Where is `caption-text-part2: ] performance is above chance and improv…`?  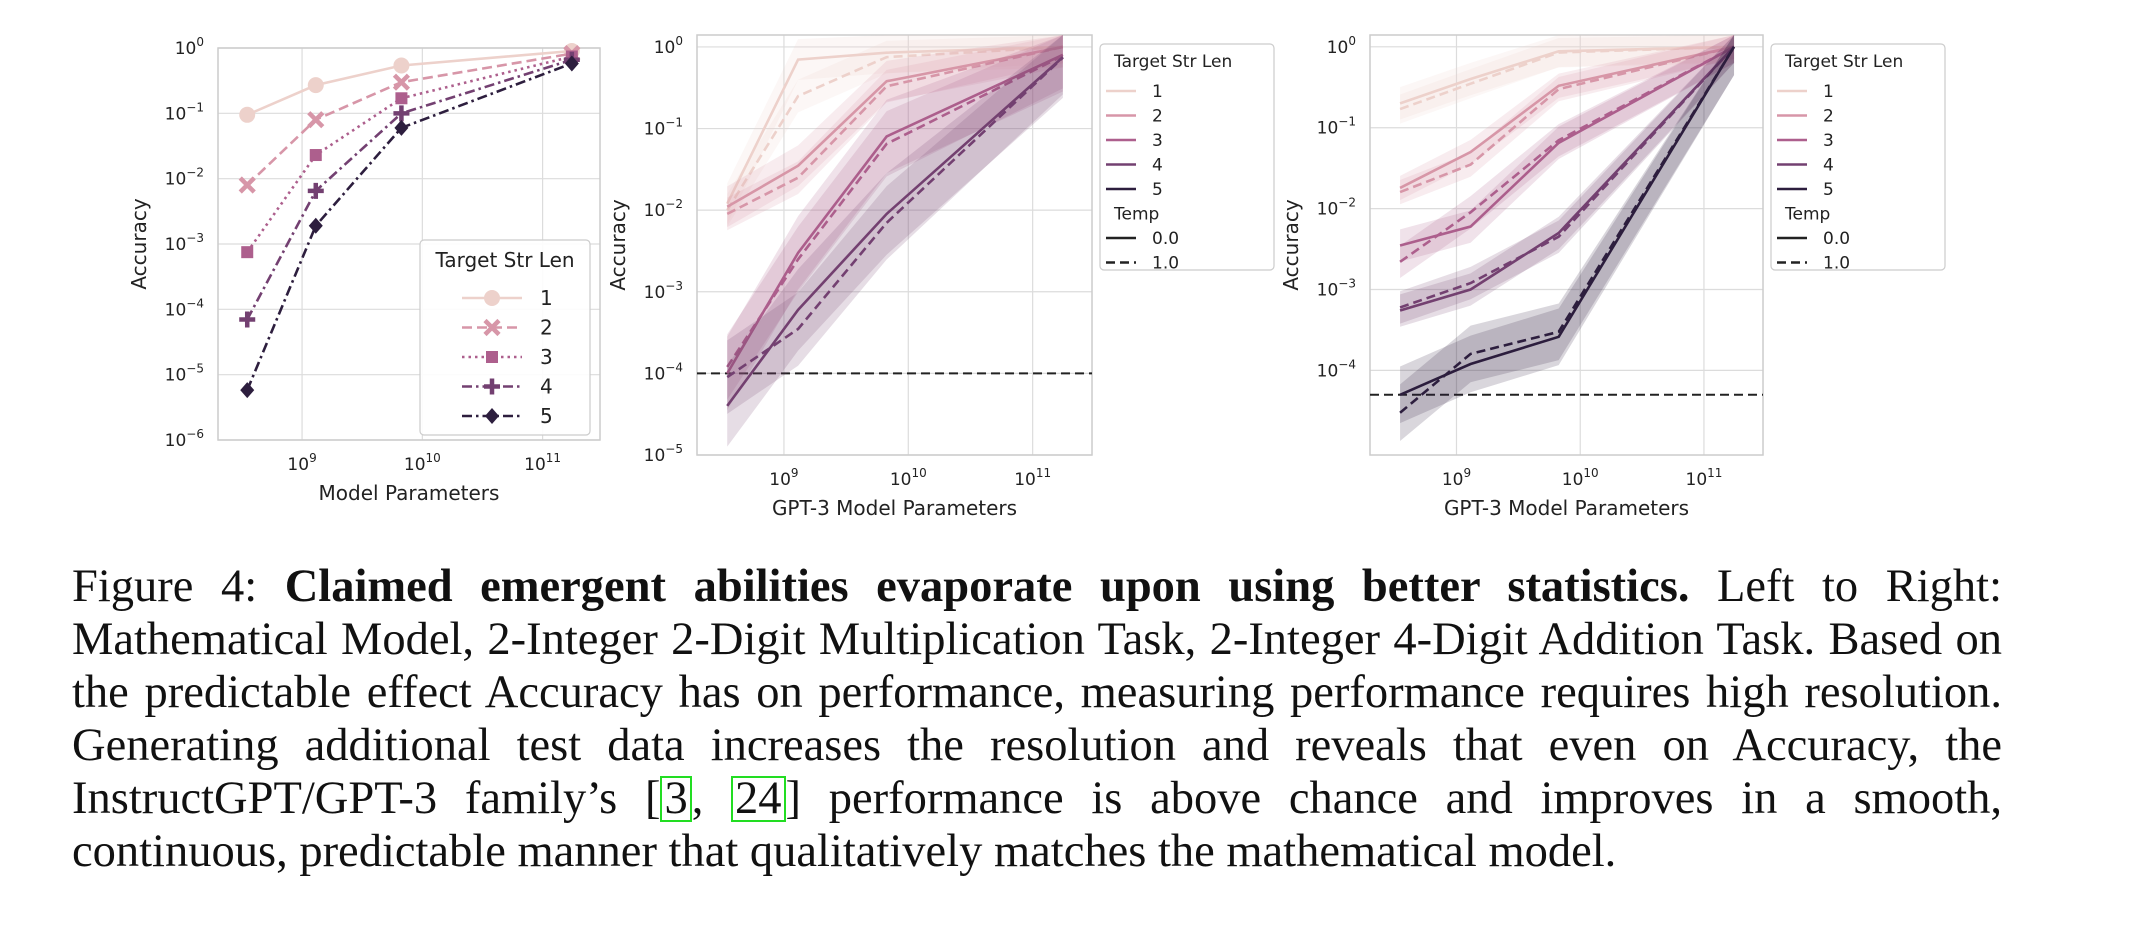
caption-text-part2: ] performance is above chance and improv… is located at coordinates (1037, 825).